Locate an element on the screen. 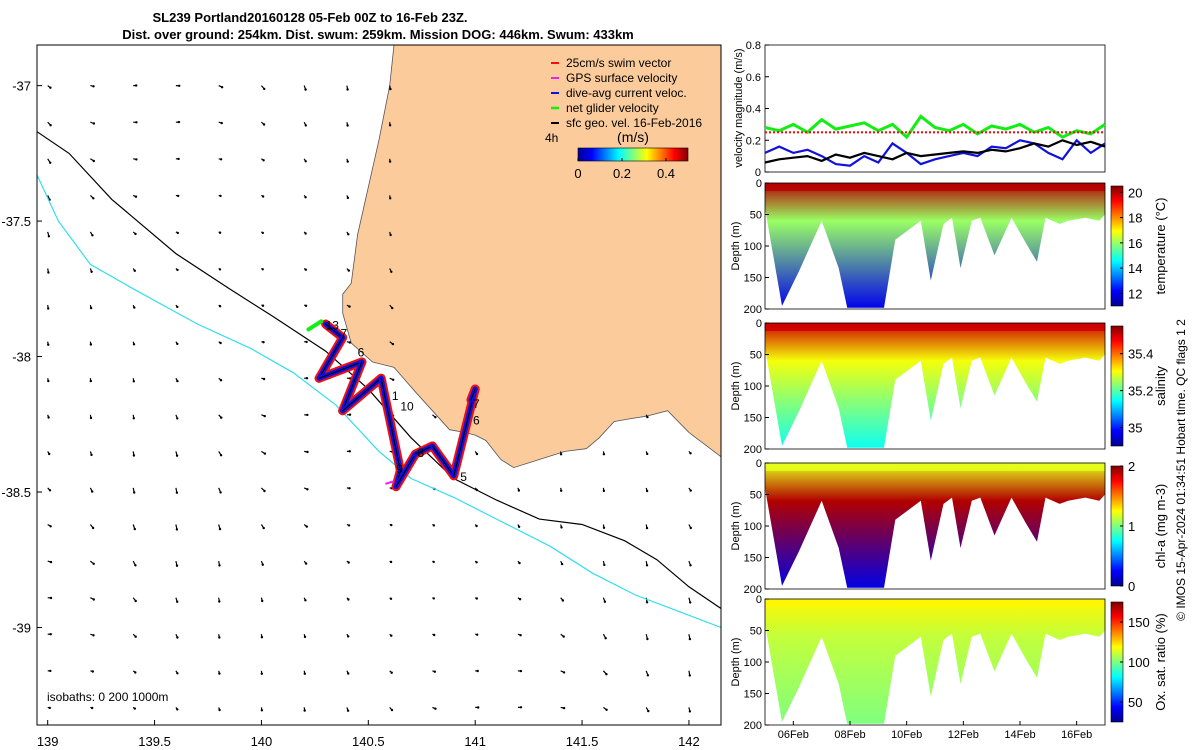 The width and height of the screenshot is (1200, 750). isobath-note: isobaths: 0 200 1000m is located at coordinates (107, 697).